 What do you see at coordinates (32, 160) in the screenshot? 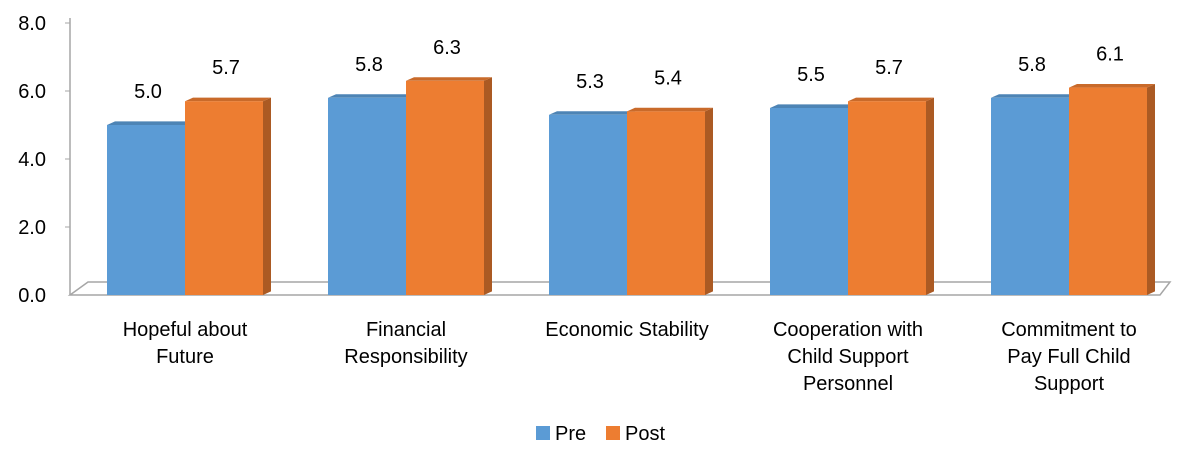
I see `y-tick-label: 4.0` at bounding box center [32, 160].